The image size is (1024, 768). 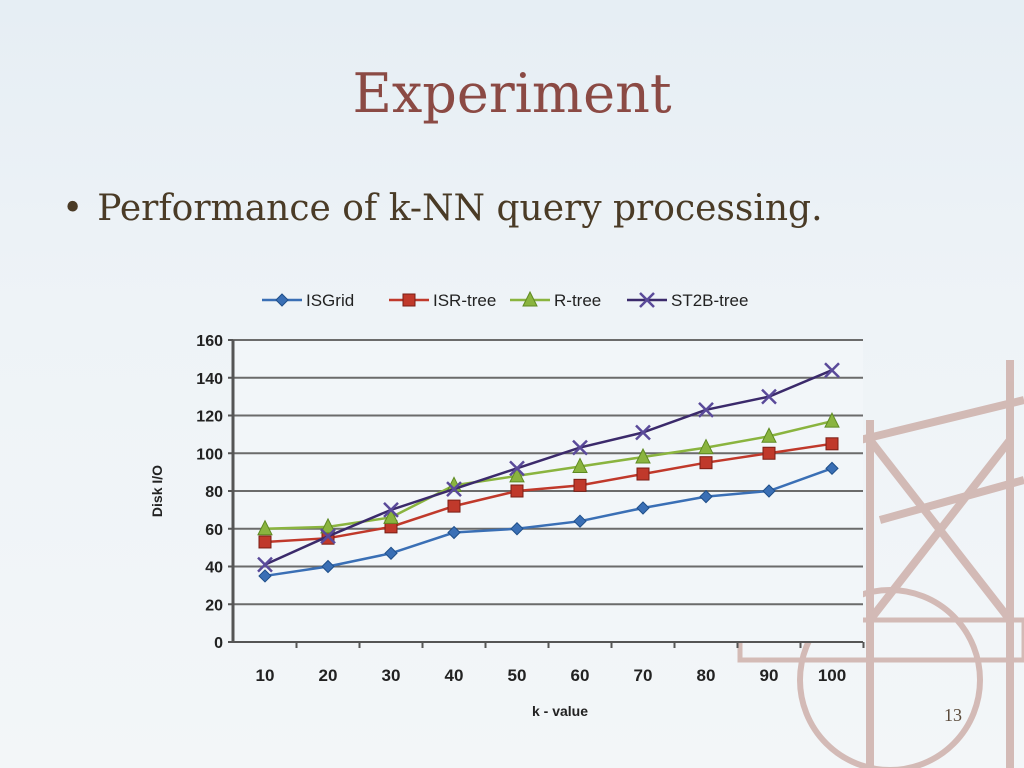 What do you see at coordinates (330, 300) in the screenshot?
I see `legend-label: ISGrid` at bounding box center [330, 300].